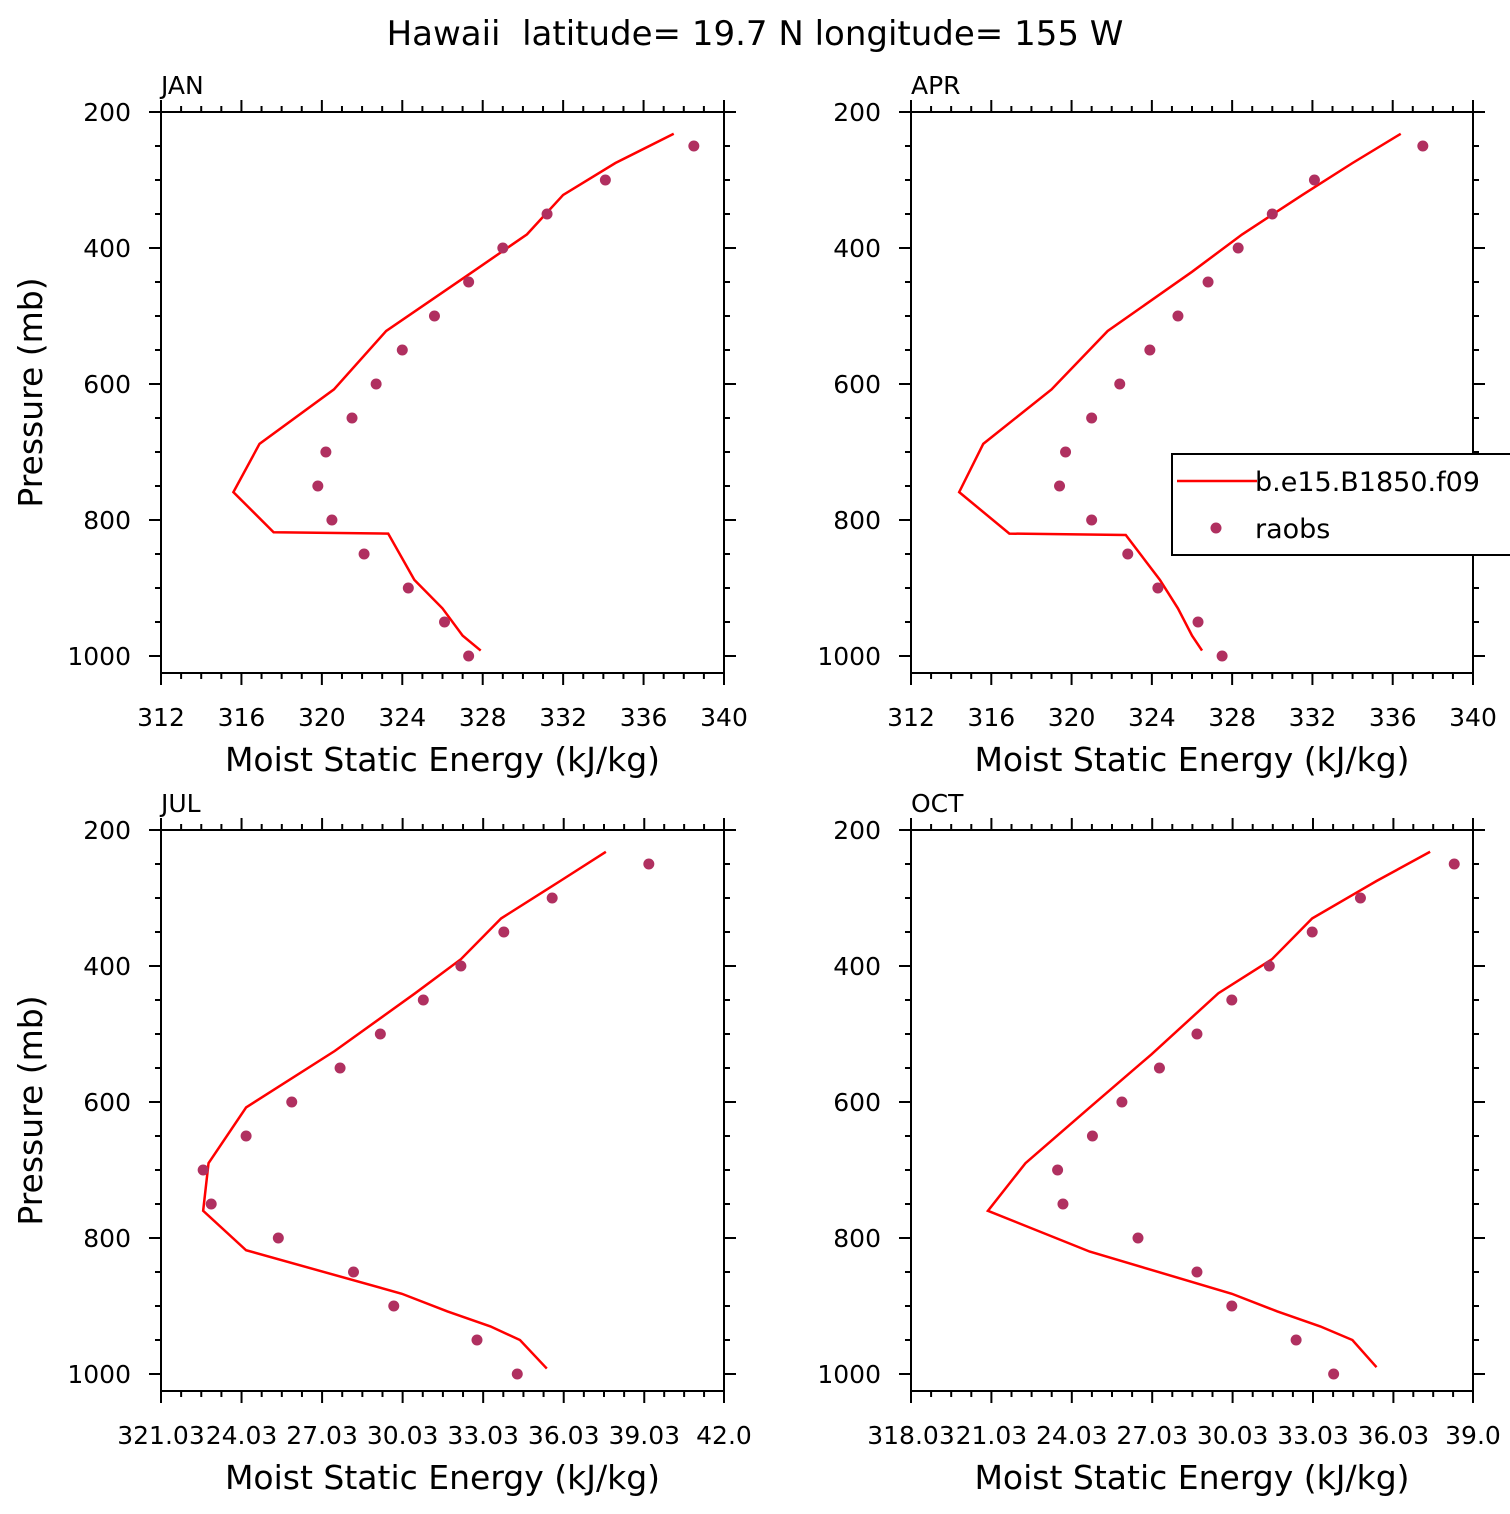 The width and height of the screenshot is (1510, 1514). I want to click on x-tick-label: 39.03, so click(644, 1435).